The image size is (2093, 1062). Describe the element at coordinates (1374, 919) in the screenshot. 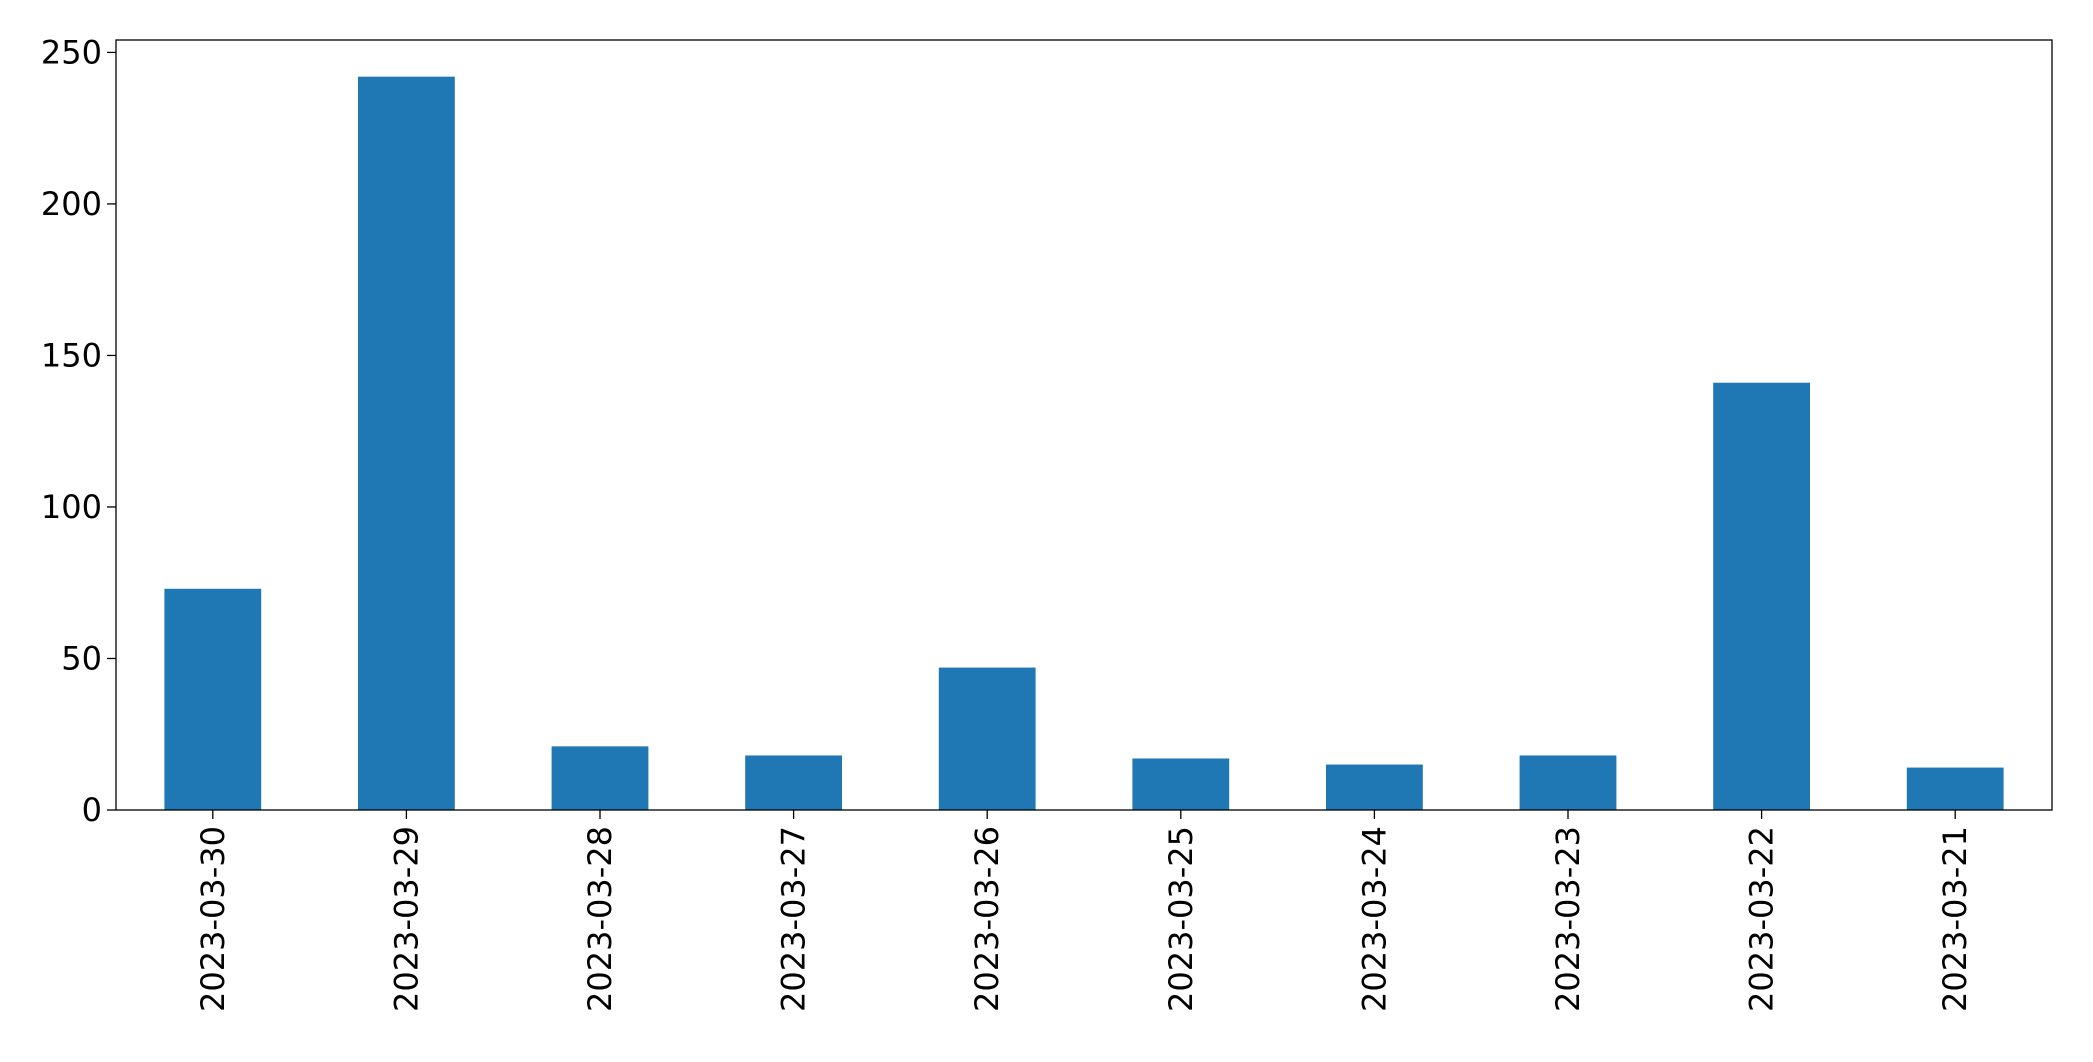

I see `x-tick-label: 2023-03-24` at that location.